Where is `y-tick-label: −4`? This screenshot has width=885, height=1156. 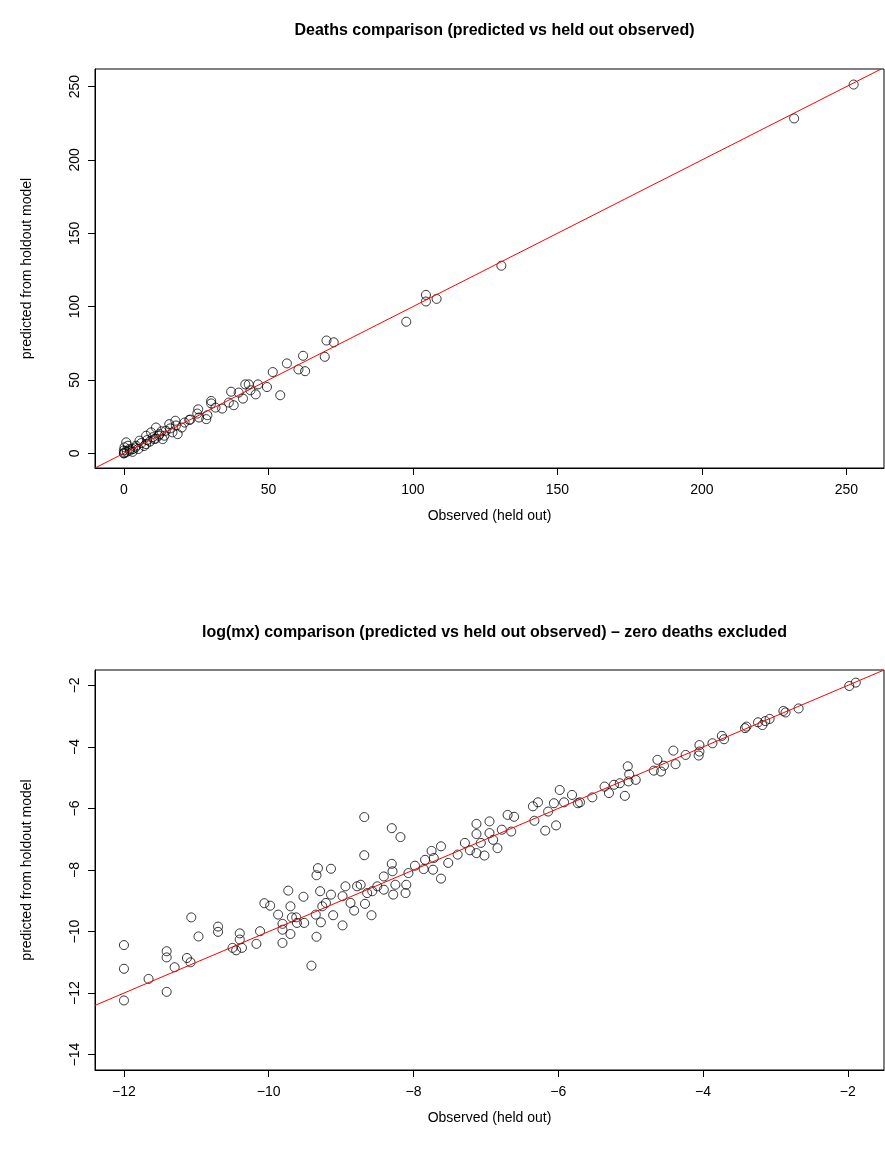 y-tick-label: −4 is located at coordinates (74, 746).